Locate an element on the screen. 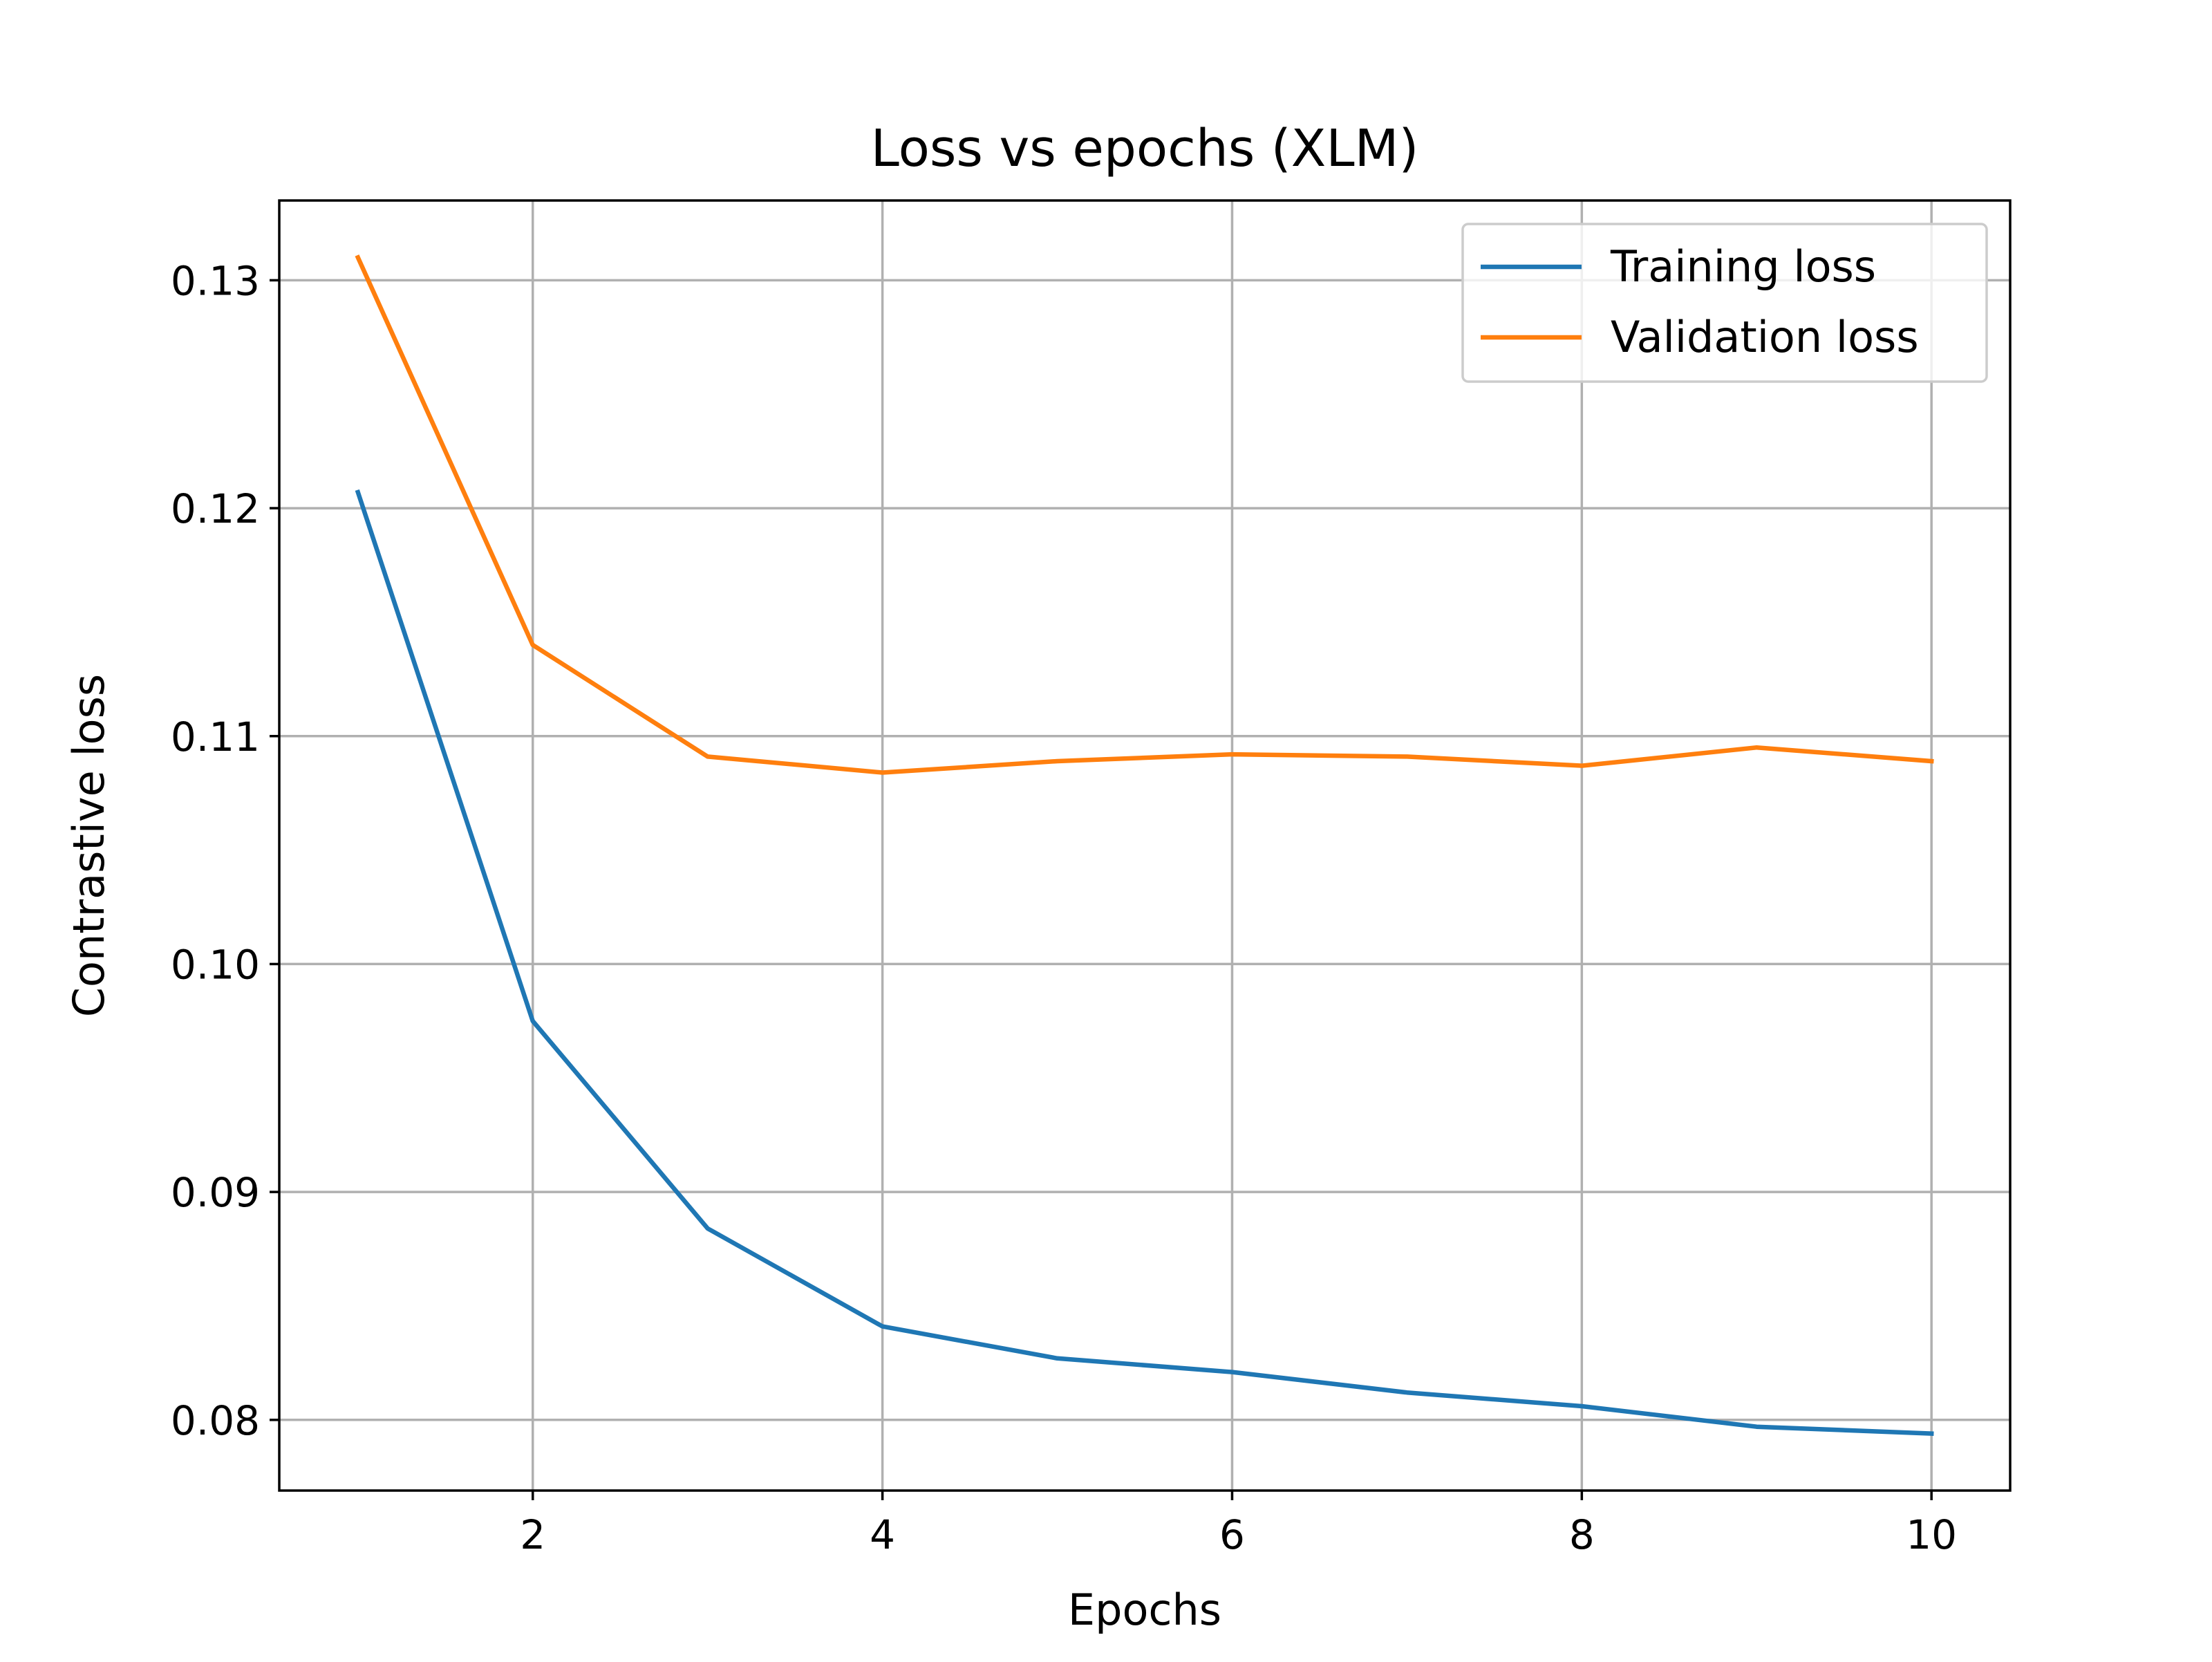 The width and height of the screenshot is (2212, 1662). x-tick-label: 4 is located at coordinates (882, 1535).